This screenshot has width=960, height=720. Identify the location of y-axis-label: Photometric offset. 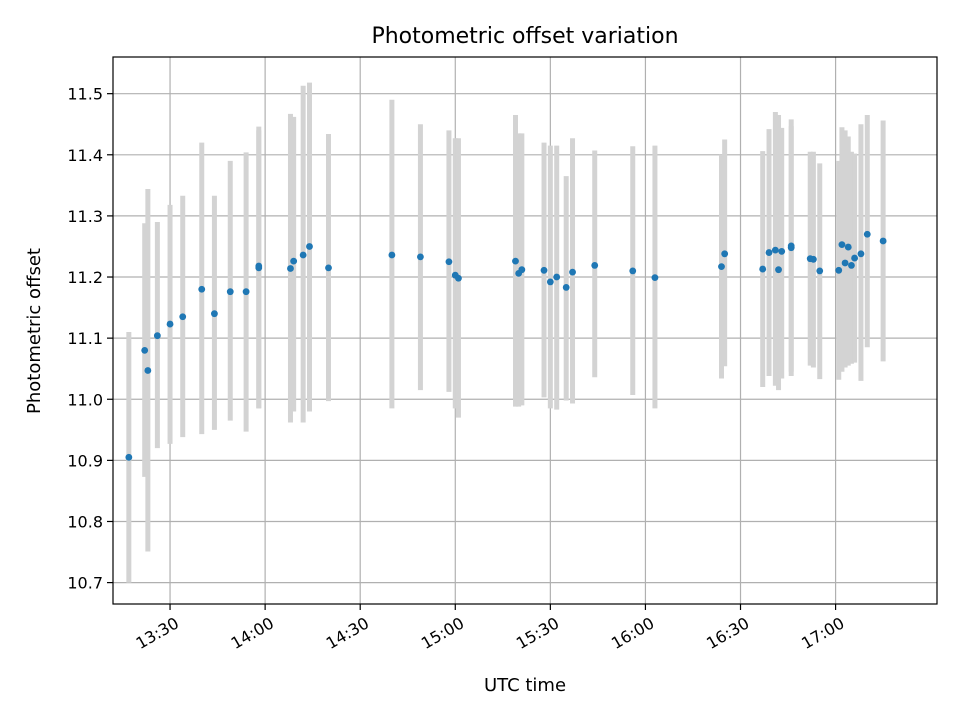
(34, 331).